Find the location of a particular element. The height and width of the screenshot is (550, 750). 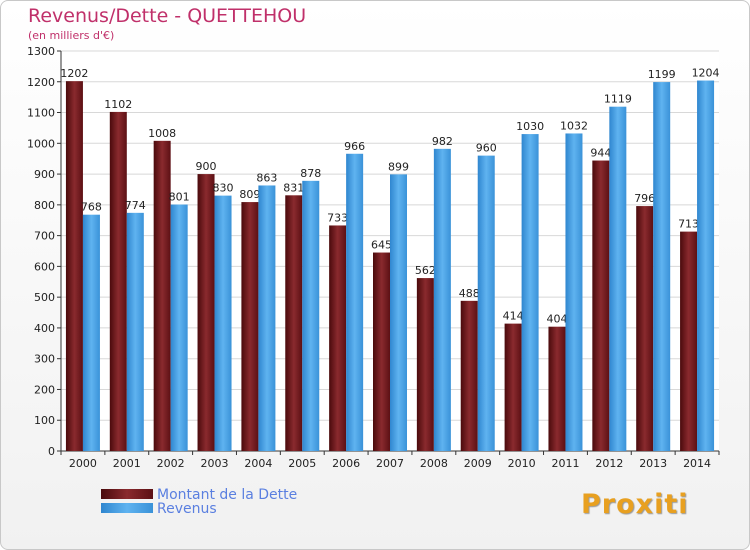

x-tick-label: 2010 is located at coordinates (522, 463).